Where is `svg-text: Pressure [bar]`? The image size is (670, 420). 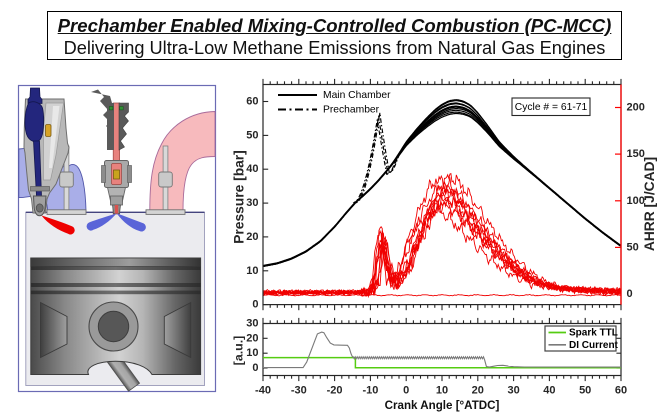
svg-text: Pressure [bar] is located at coordinates (239, 197).